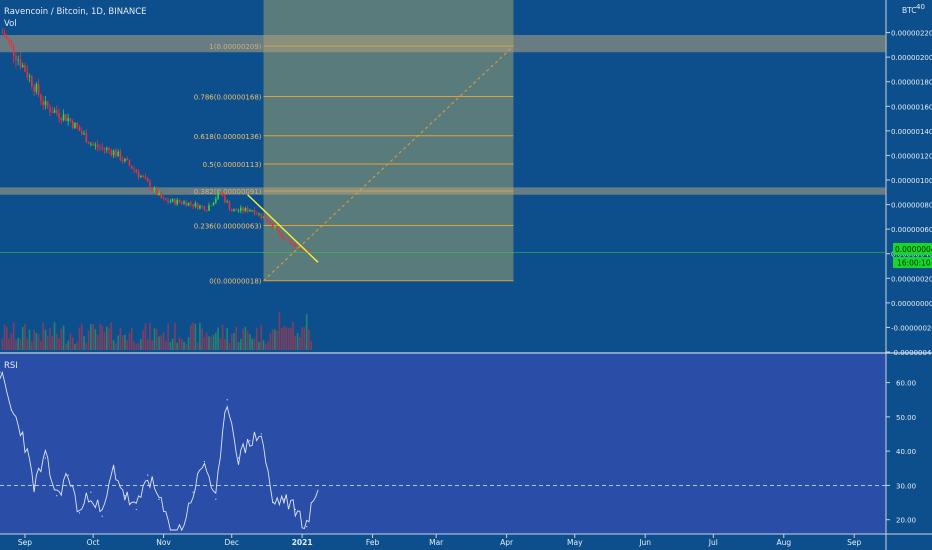 The image size is (932, 550). Describe the element at coordinates (11, 366) in the screenshot. I see `rsi-label: RSI` at that location.